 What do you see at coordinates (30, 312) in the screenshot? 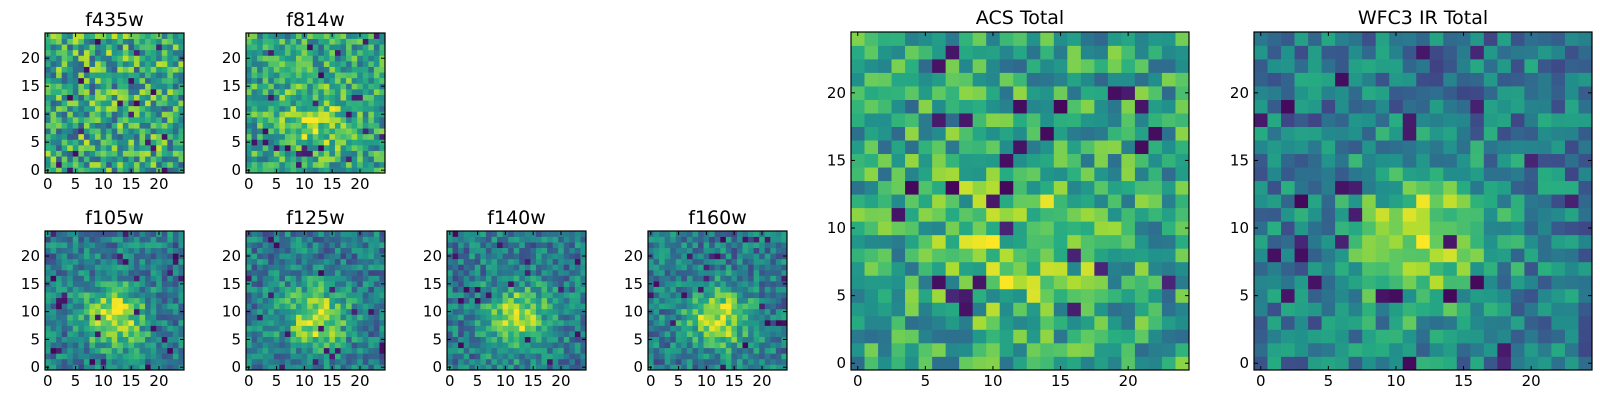
I see `y-tick-label: 10` at bounding box center [30, 312].